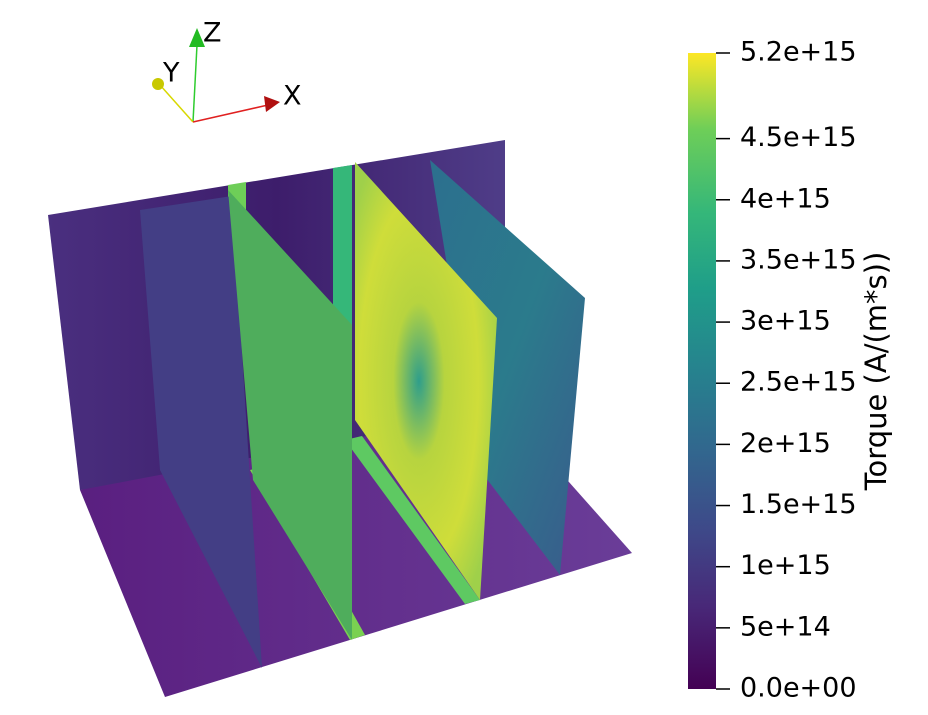  What do you see at coordinates (798, 259) in the screenshot?
I see `tick-label: 3.5e+15` at bounding box center [798, 259].